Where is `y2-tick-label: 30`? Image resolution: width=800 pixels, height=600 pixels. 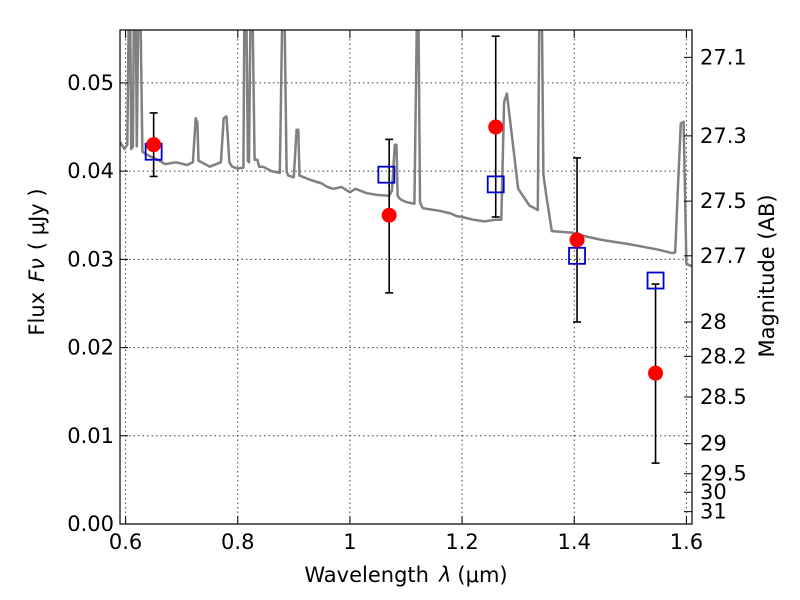
y2-tick-label: 30 is located at coordinates (713, 492).